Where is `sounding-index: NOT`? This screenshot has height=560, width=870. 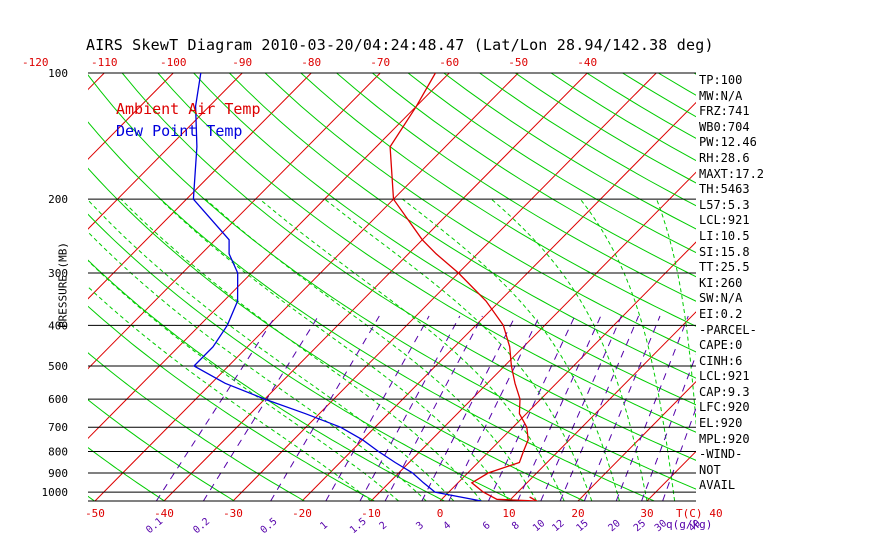
sounding-index: NOT is located at coordinates (710, 469).